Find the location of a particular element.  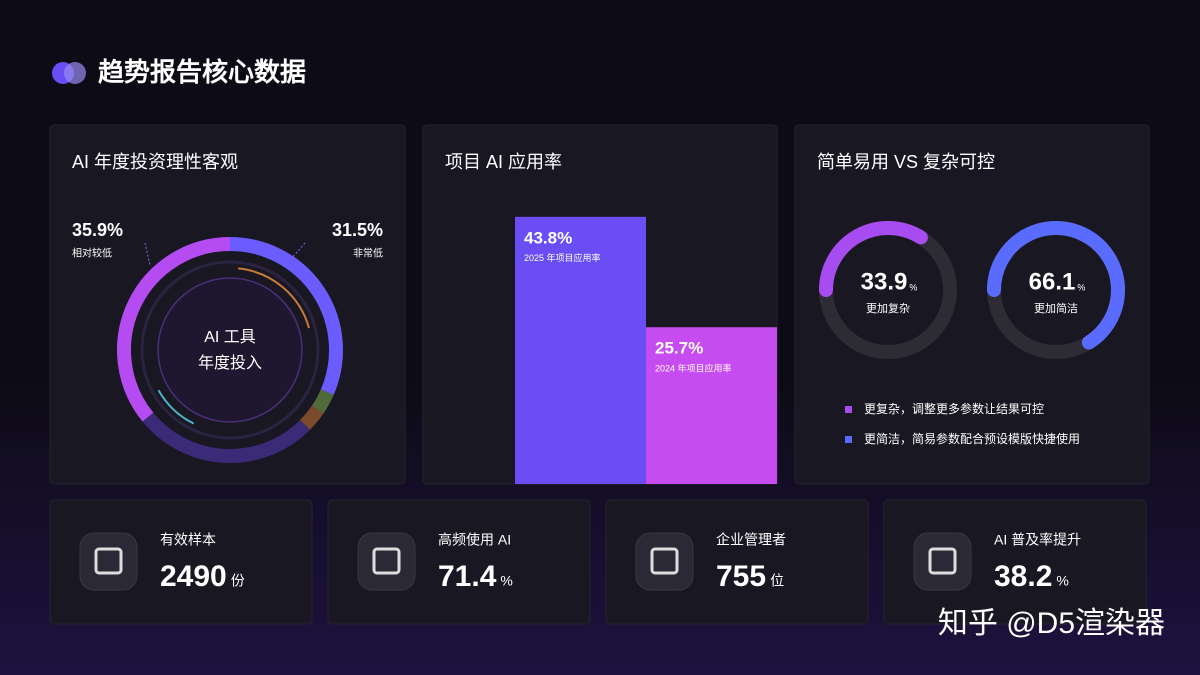

donut-category-label: 非常低 is located at coordinates (368, 253).